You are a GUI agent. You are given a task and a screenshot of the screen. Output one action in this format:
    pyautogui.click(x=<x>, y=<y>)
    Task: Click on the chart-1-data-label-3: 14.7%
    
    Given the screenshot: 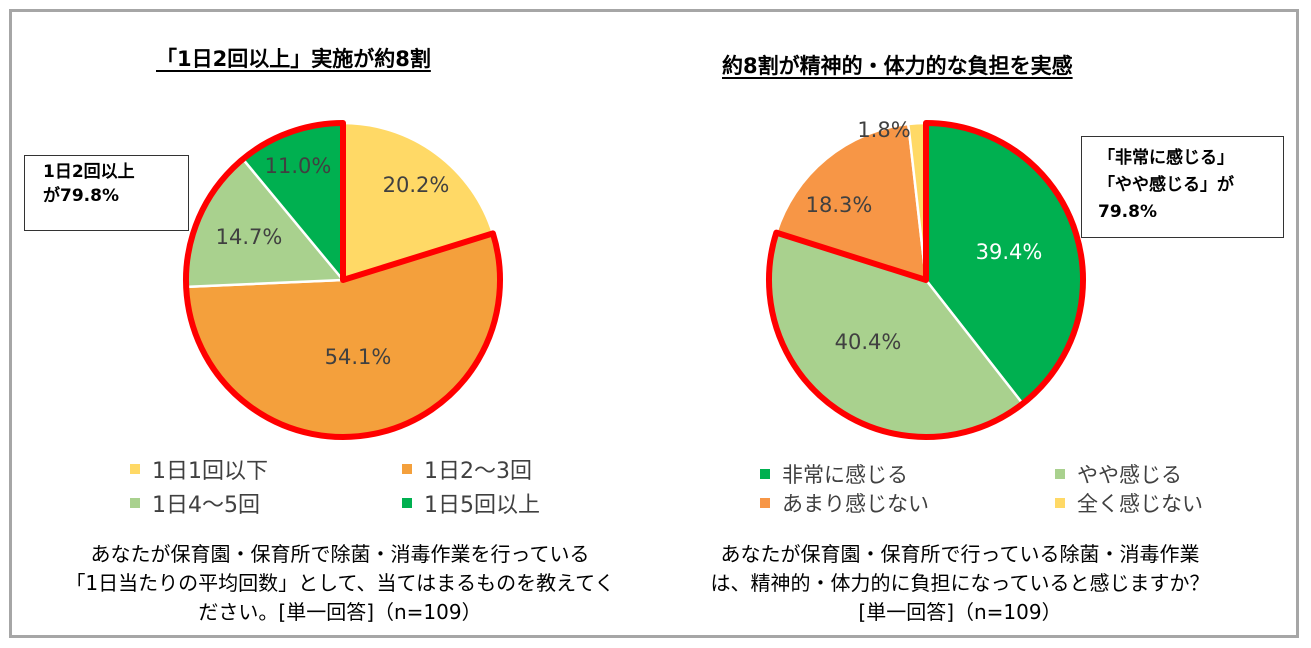 What is the action you would take?
    pyautogui.click(x=249, y=237)
    